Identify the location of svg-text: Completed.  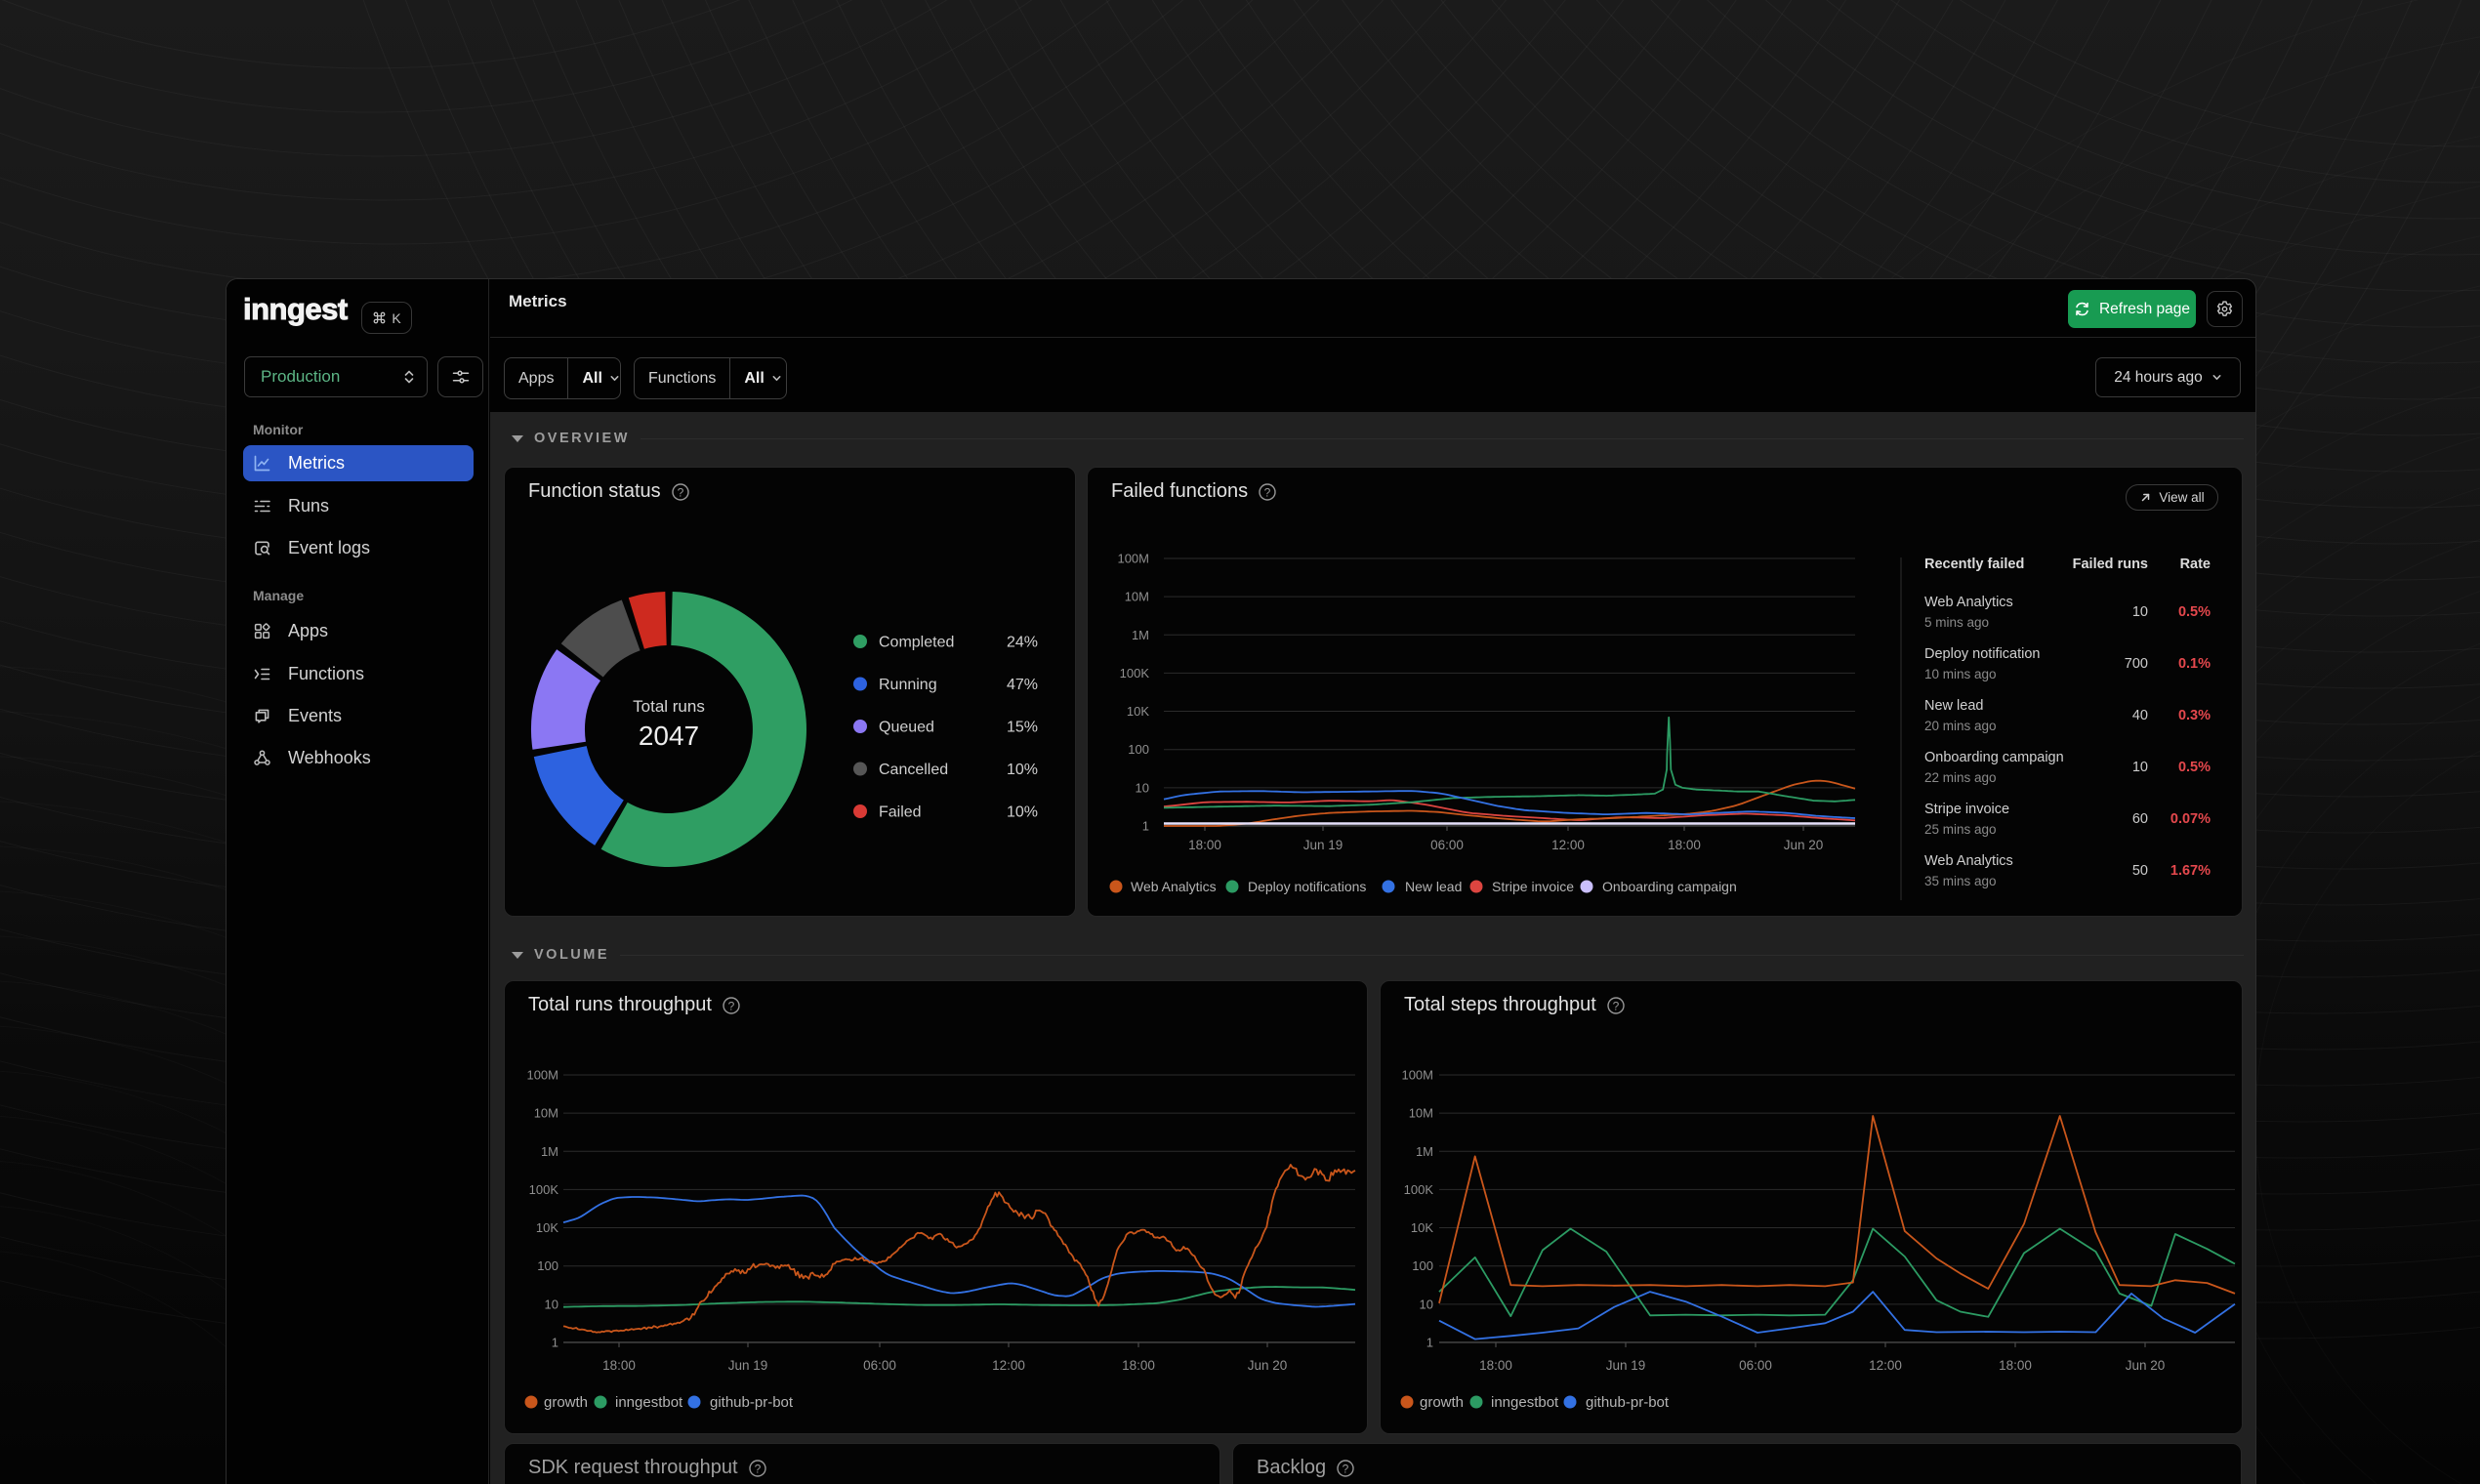
(916, 643).